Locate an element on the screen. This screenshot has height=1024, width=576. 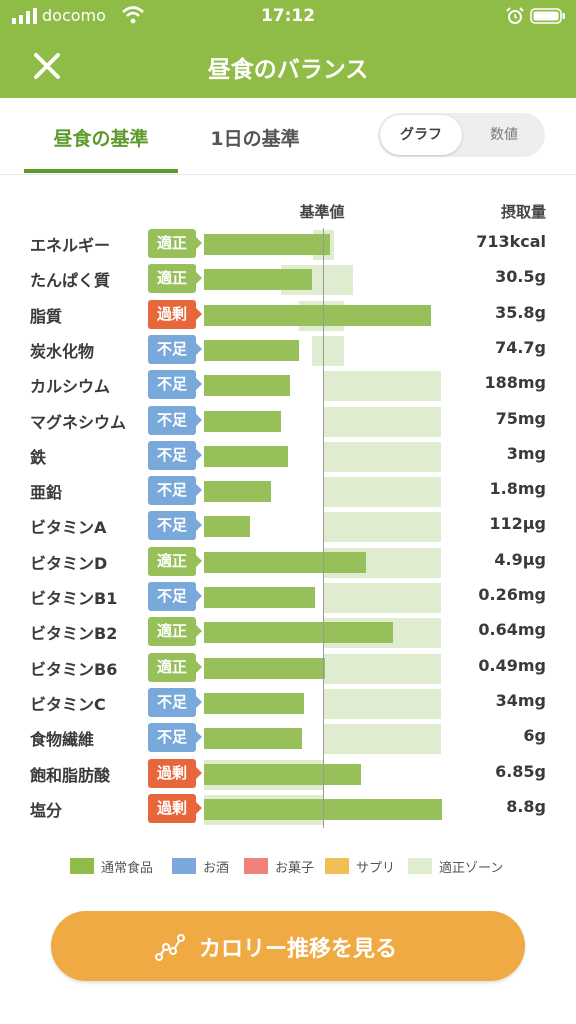
intake-value: 34mg is located at coordinates (520, 700).